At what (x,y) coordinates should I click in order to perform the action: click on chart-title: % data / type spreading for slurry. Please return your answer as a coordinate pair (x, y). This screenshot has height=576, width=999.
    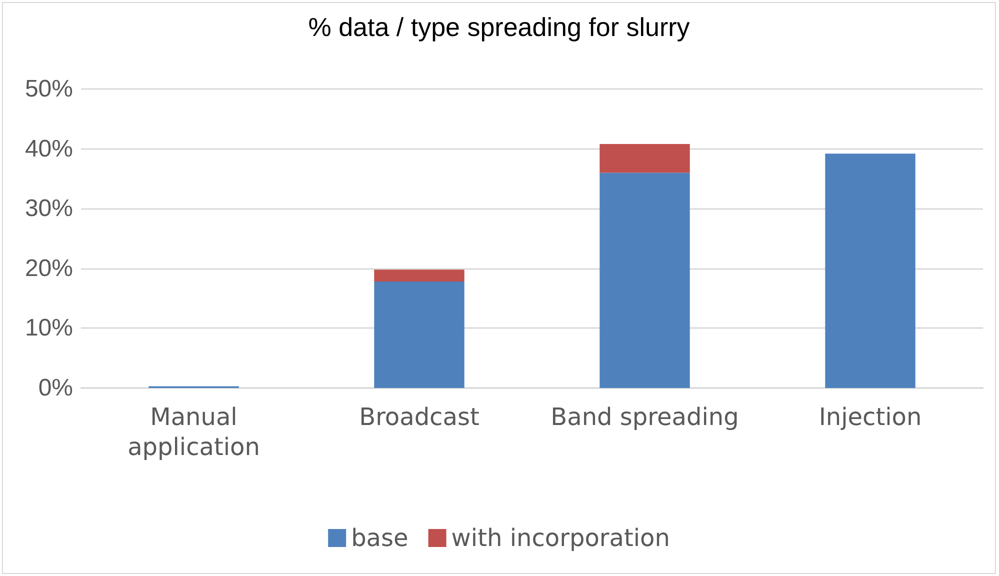
    Looking at the image, I should click on (499, 27).